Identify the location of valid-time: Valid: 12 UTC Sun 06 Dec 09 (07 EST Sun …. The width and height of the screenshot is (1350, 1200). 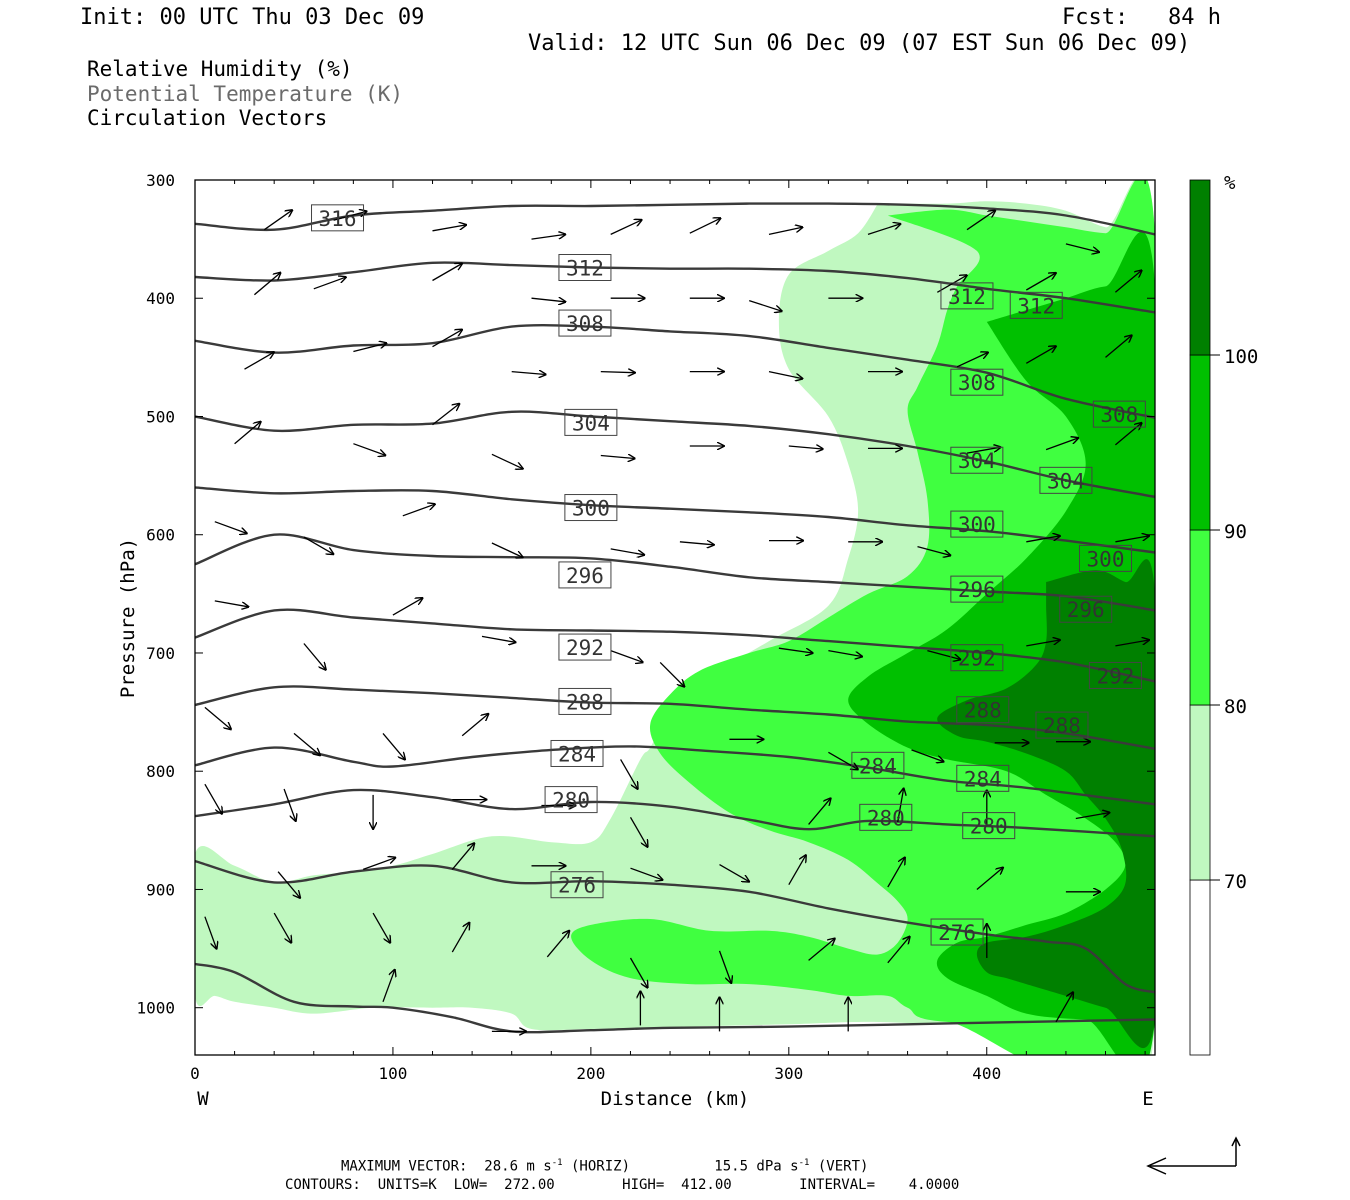
(859, 43).